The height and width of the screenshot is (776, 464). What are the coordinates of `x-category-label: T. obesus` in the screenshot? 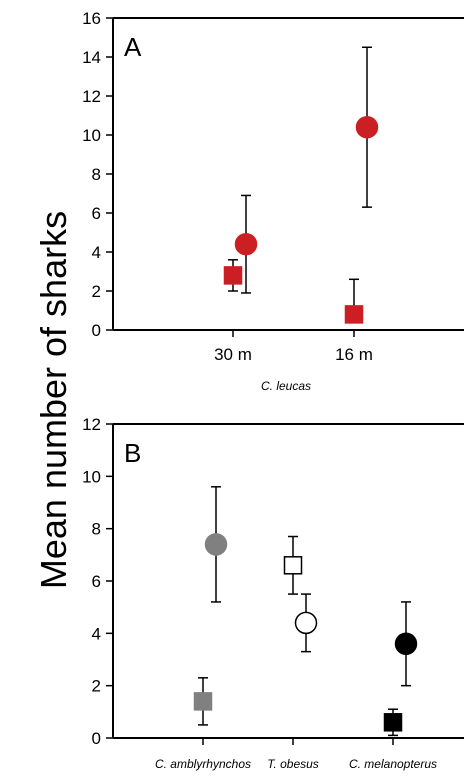 It's located at (293, 764).